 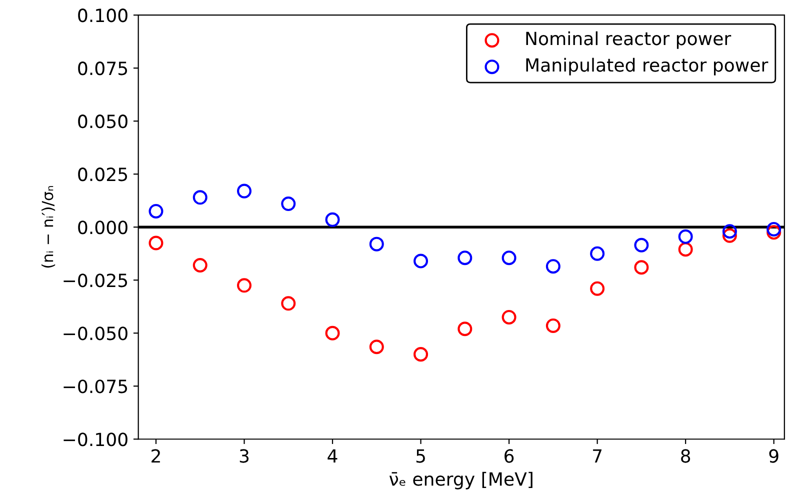 What do you see at coordinates (103, 69) in the screenshot?
I see `y-tick-label: 0.075` at bounding box center [103, 69].